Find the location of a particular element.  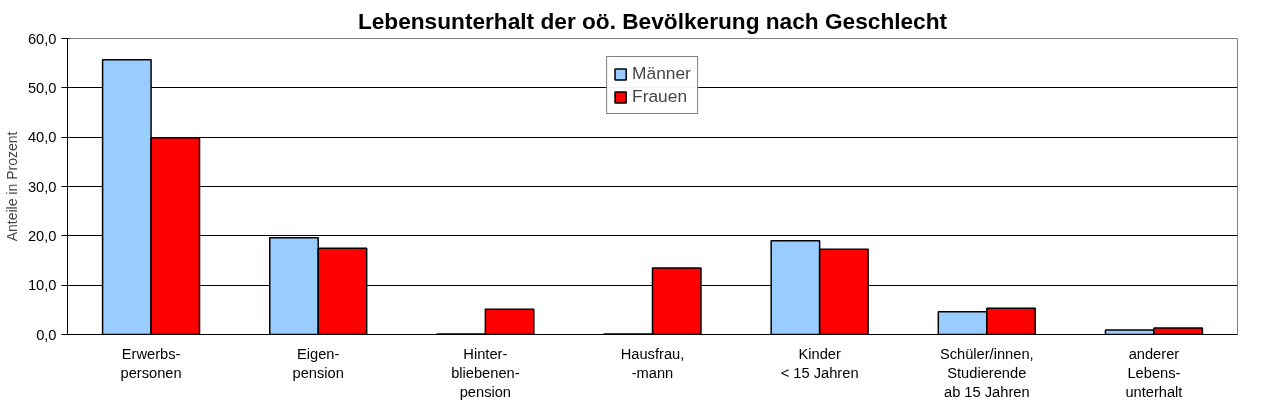

x-tick-label: Hinter- bliebenen- pension is located at coordinates (485, 372).